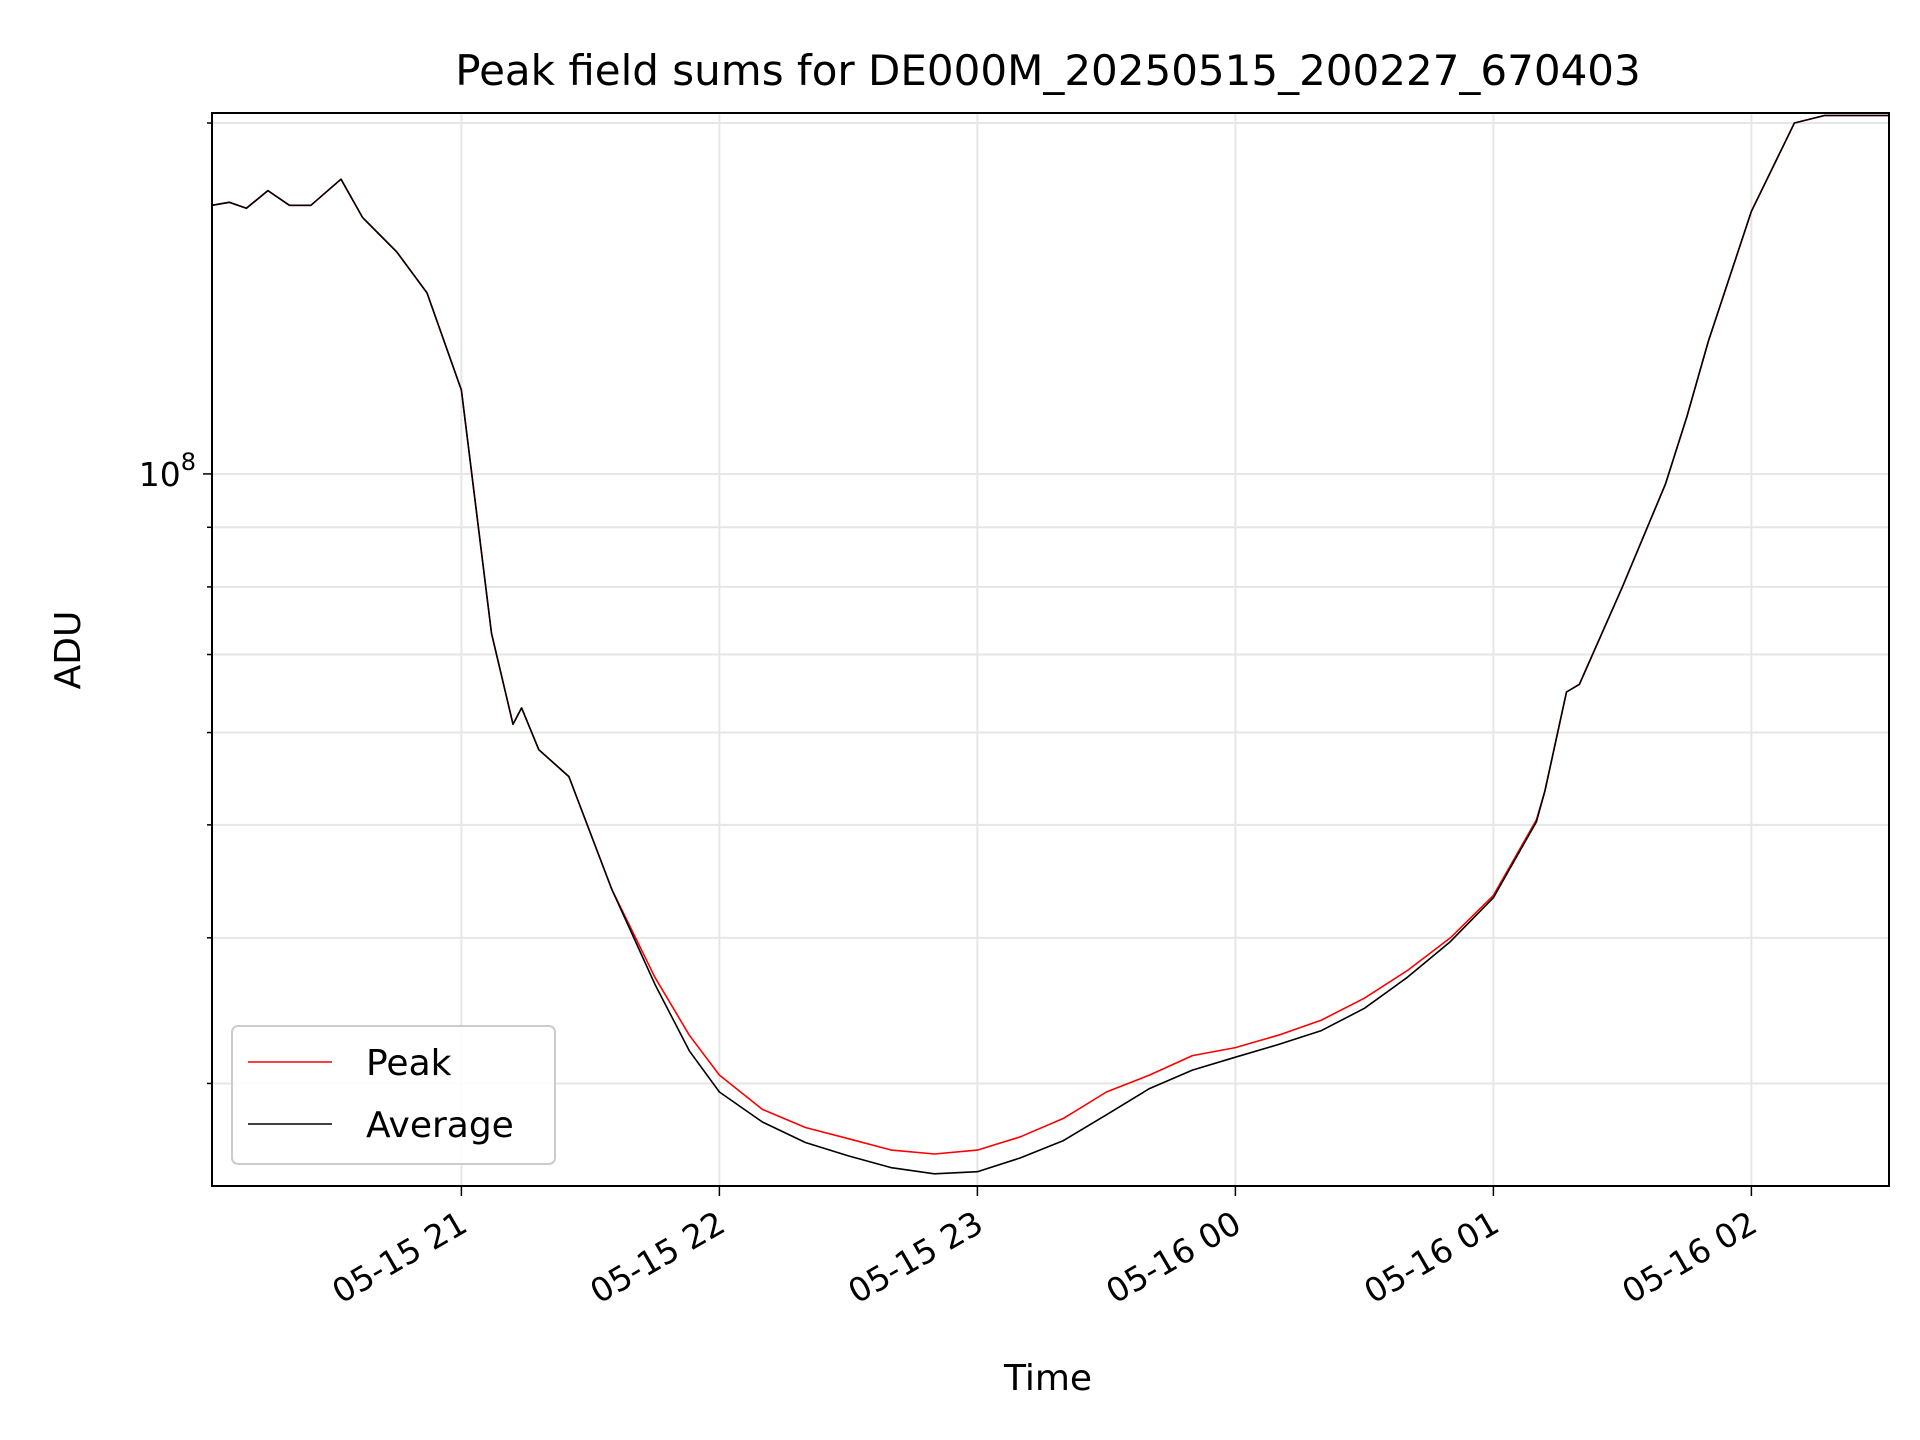  Describe the element at coordinates (1689, 1257) in the screenshot. I see `x-tick-label: 05-16 02` at that location.